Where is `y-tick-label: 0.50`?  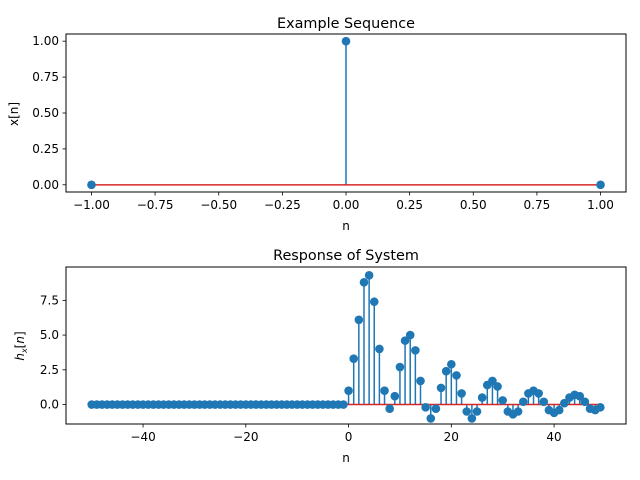 y-tick-label: 0.50 is located at coordinates (45, 113).